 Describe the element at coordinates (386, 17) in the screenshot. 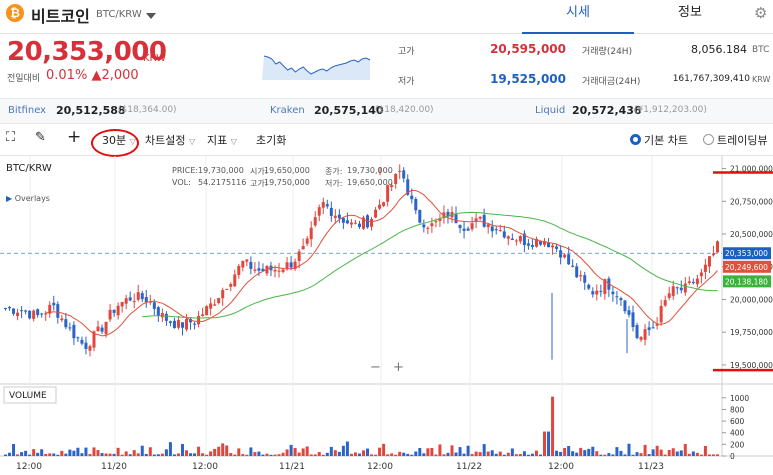

I see `header: ₿ 비트코인 BTC/KRW 시세 정보 ⚙` at that location.